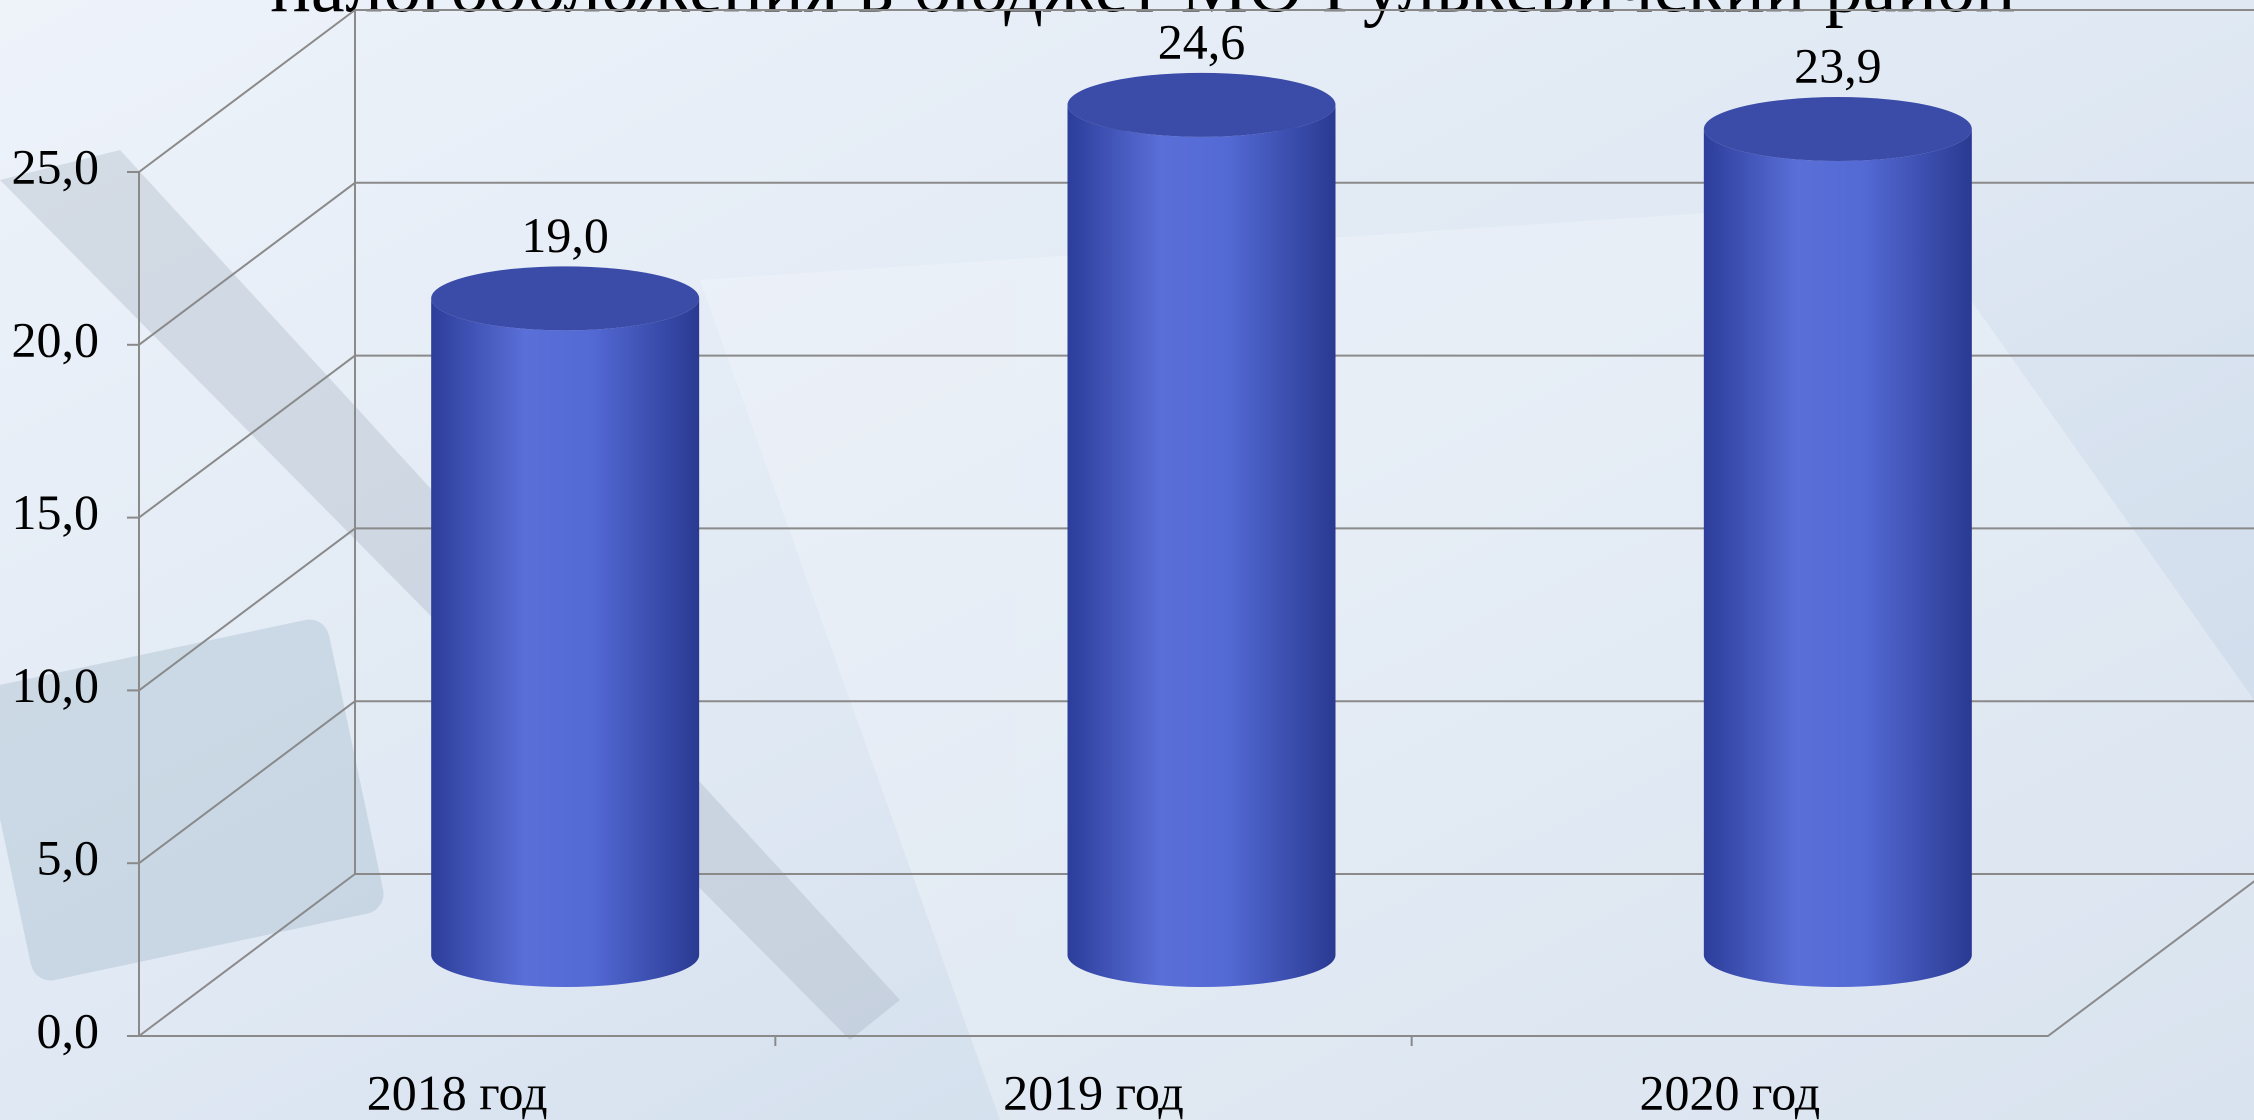 This screenshot has width=2254, height=1120. Describe the element at coordinates (56, 512) in the screenshot. I see `y-tick-label: 15,0` at that location.